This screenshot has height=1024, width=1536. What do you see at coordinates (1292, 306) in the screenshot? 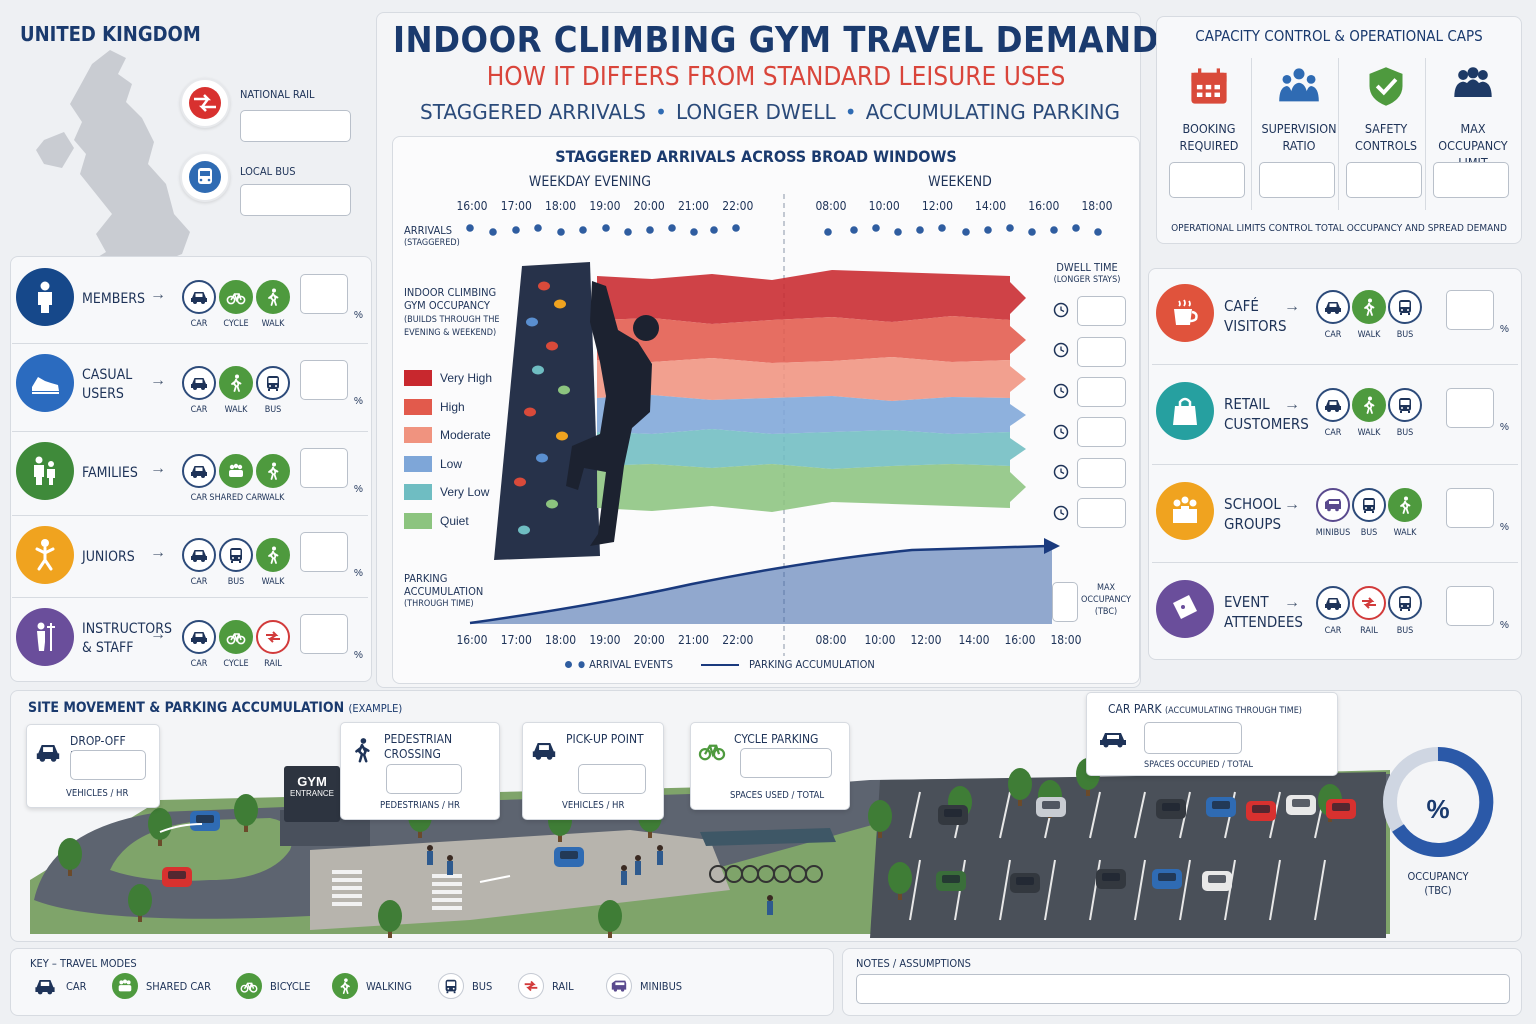
I see `arrow-icon: →` at bounding box center [1292, 306].